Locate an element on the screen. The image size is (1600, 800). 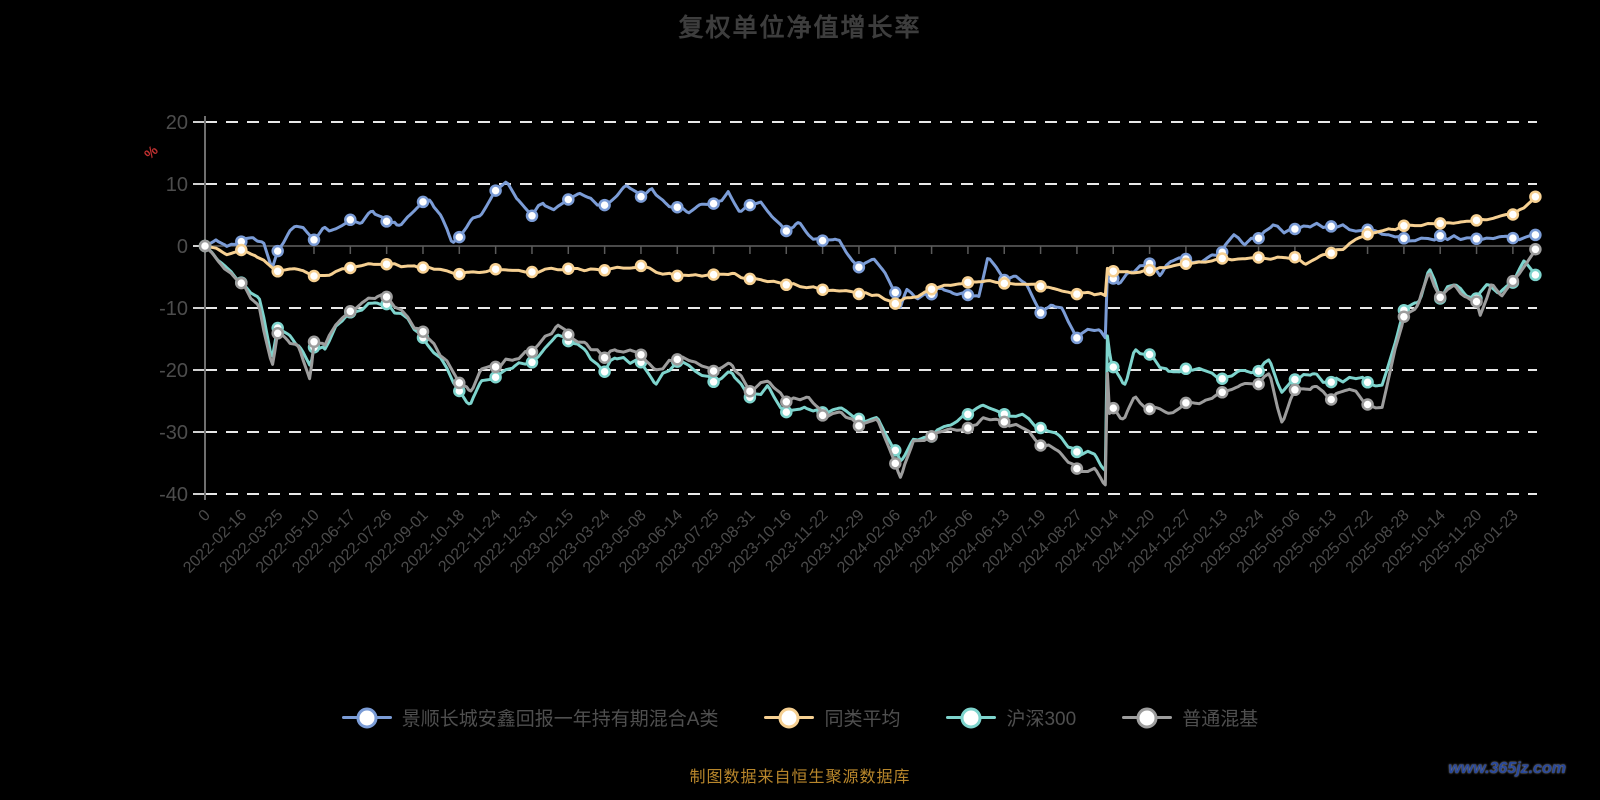
legend-item-3: 普通混基 is located at coordinates (1190, 717).